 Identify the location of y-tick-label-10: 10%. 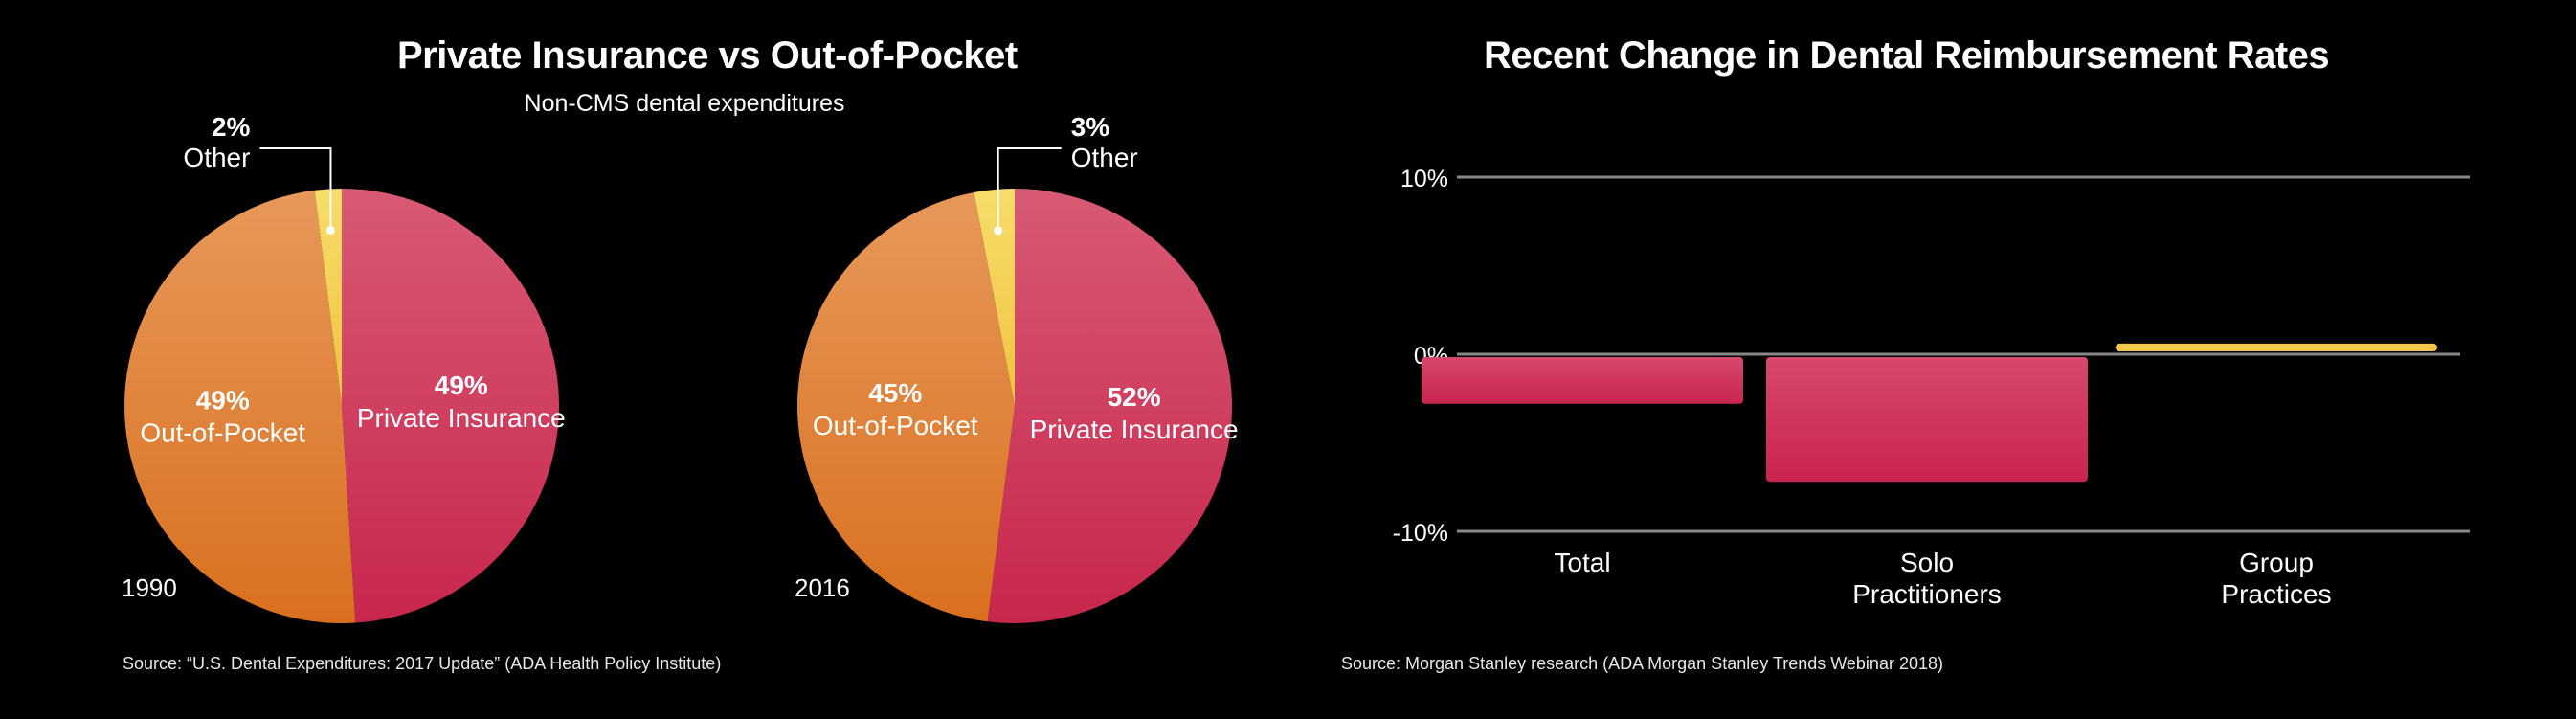
(1424, 179).